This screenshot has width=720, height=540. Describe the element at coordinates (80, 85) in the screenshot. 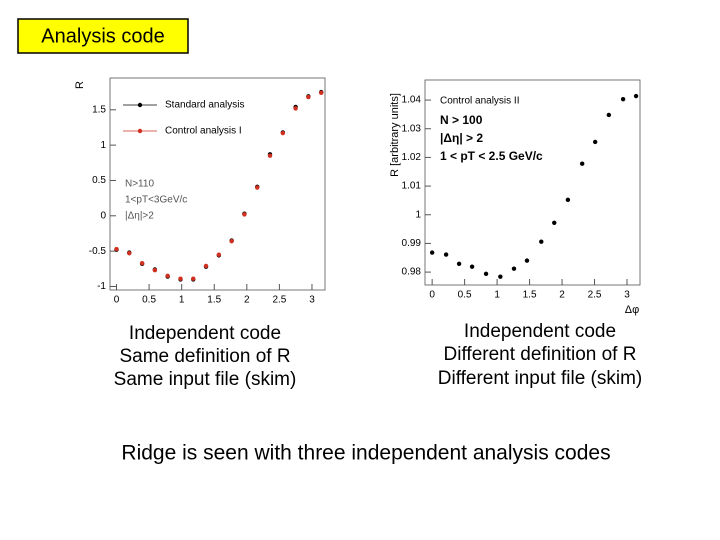

I see `y-axis-label: R` at that location.